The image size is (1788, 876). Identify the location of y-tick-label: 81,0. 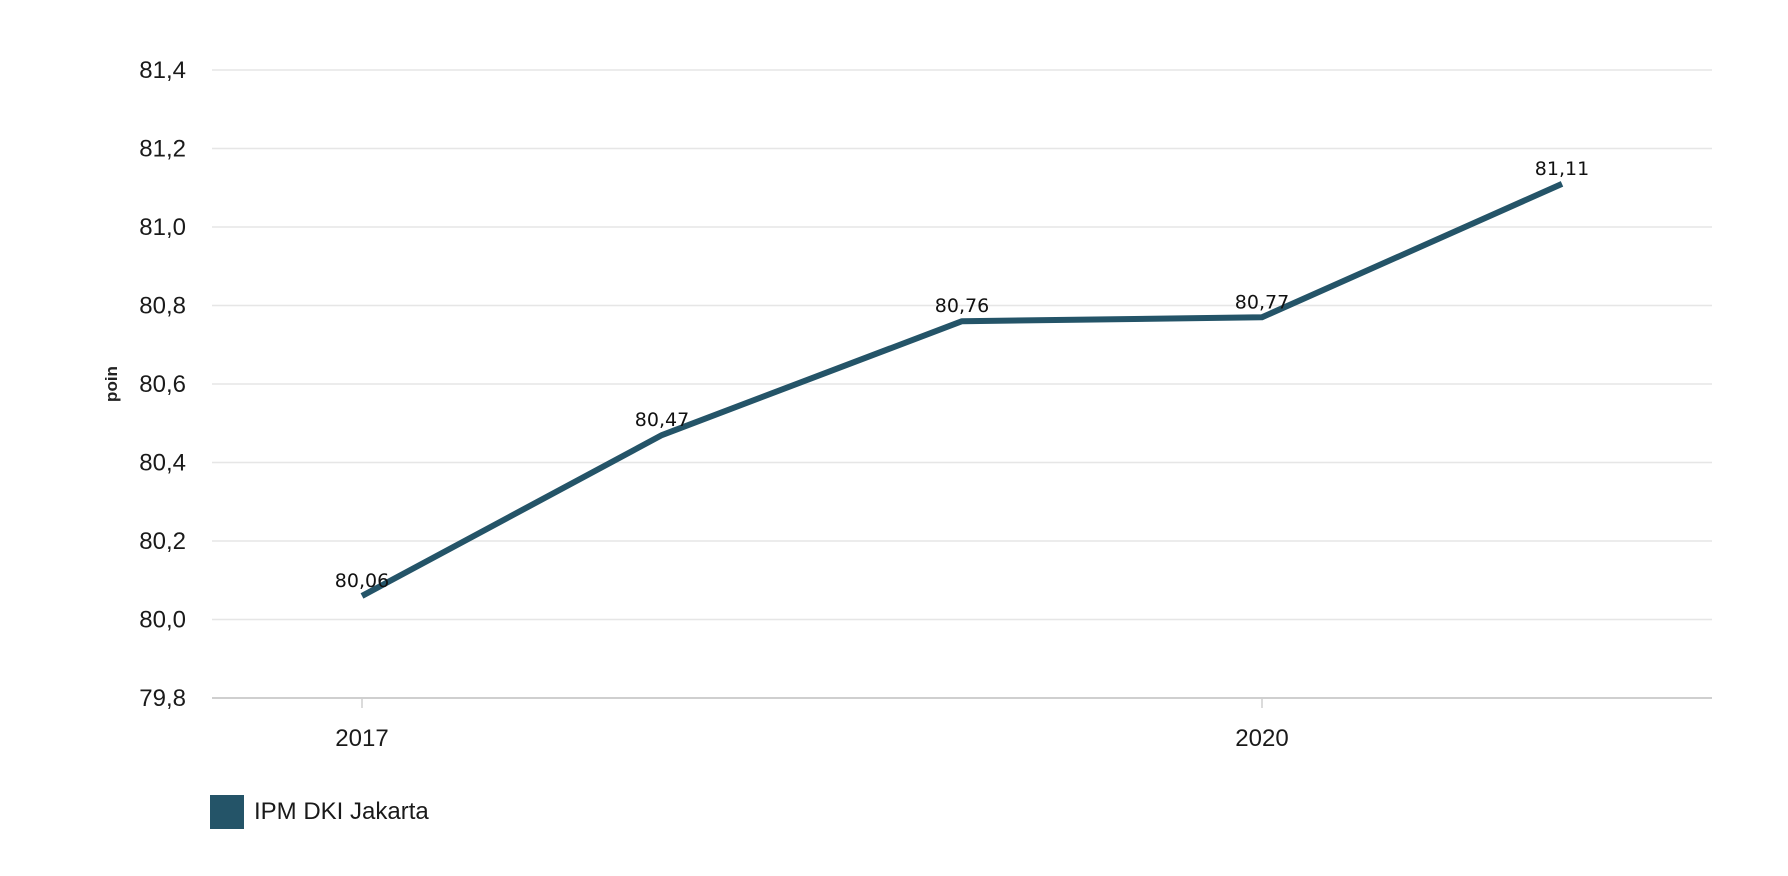
(162, 227).